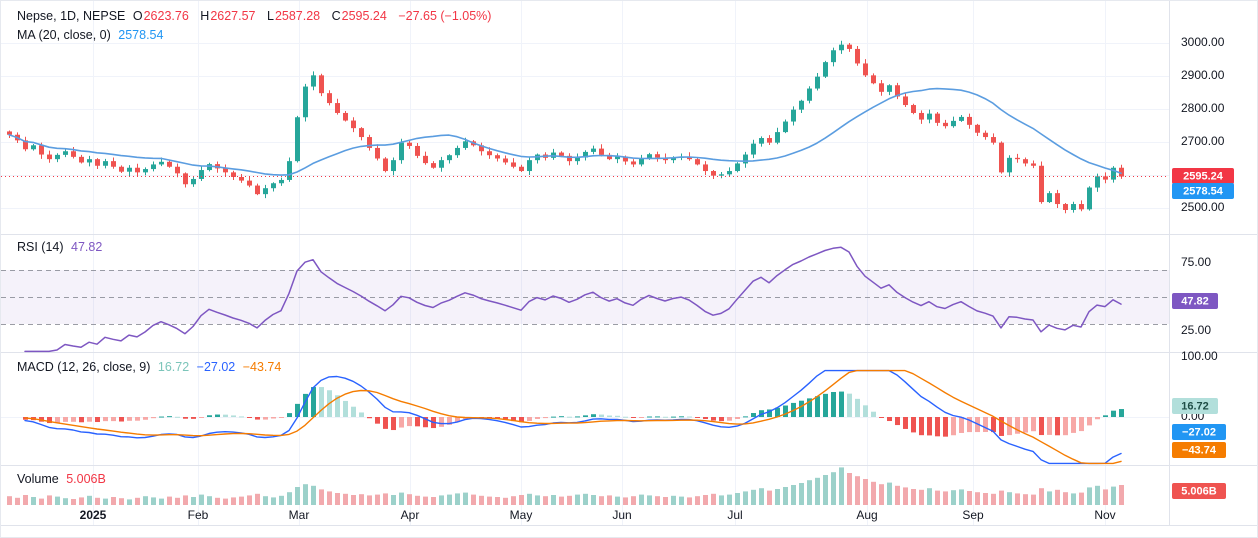 The height and width of the screenshot is (538, 1258). I want to click on svg-text: 2025, so click(93, 515).